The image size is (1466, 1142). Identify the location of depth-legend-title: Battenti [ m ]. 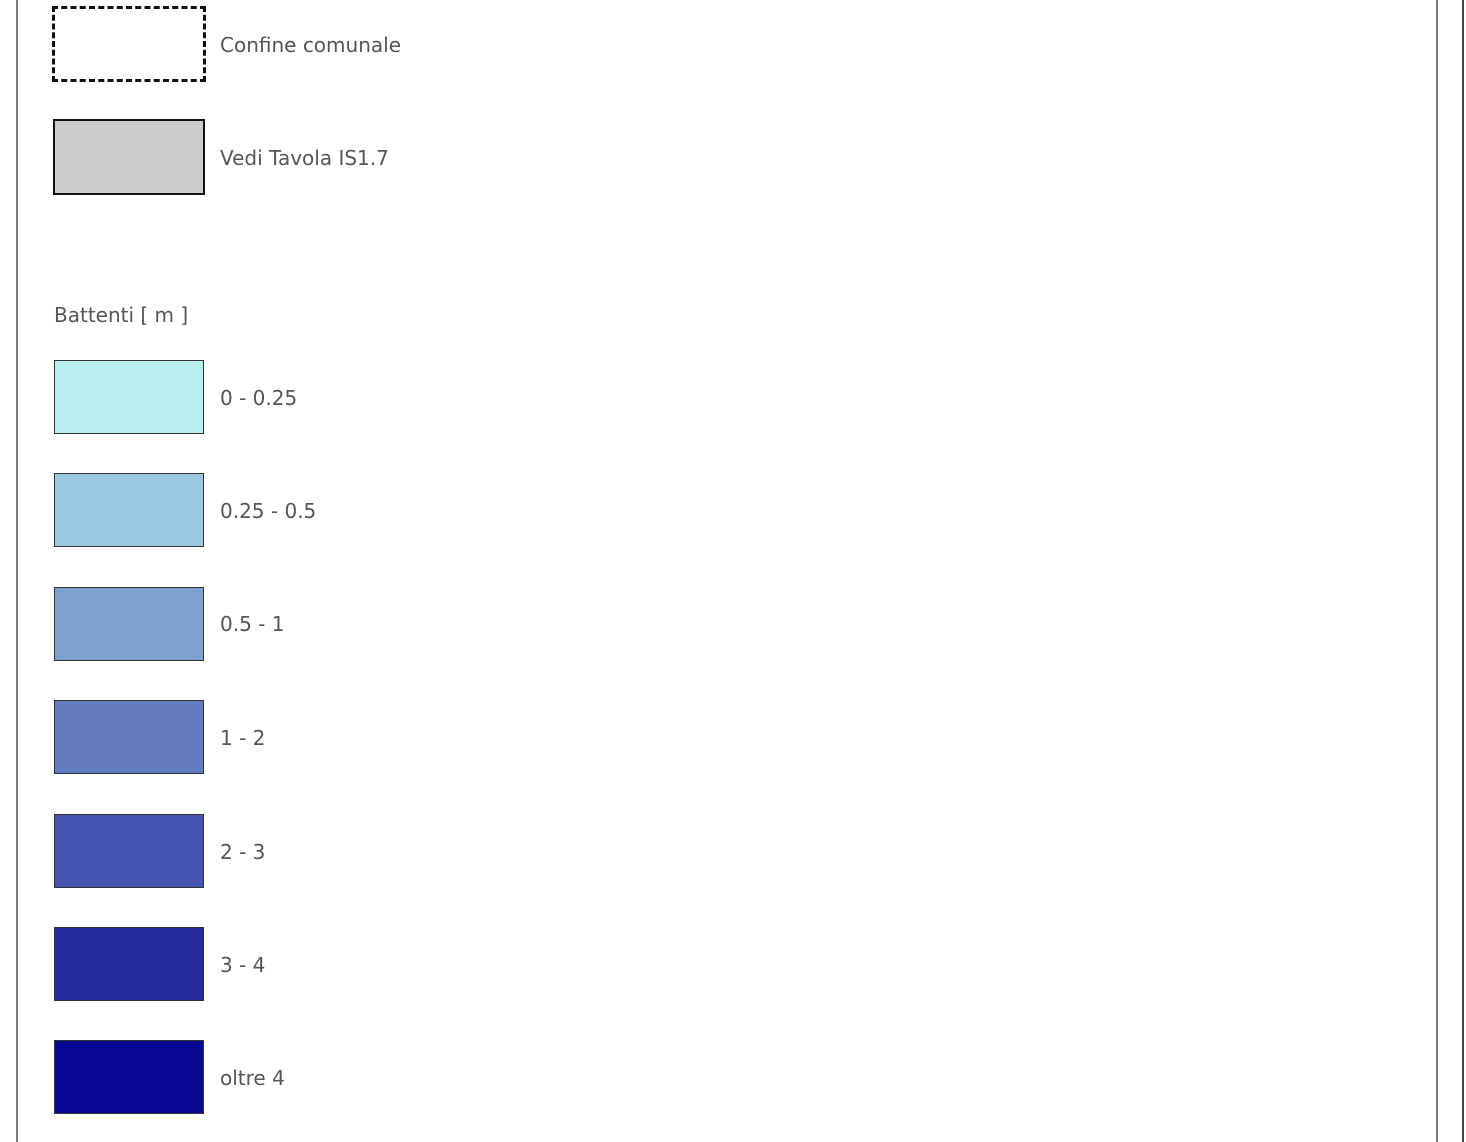
(121, 315).